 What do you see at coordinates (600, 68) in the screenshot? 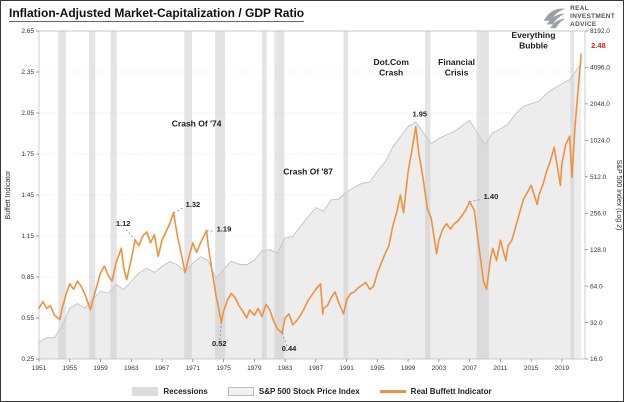
I see `svg-text: 4096.0` at bounding box center [600, 68].